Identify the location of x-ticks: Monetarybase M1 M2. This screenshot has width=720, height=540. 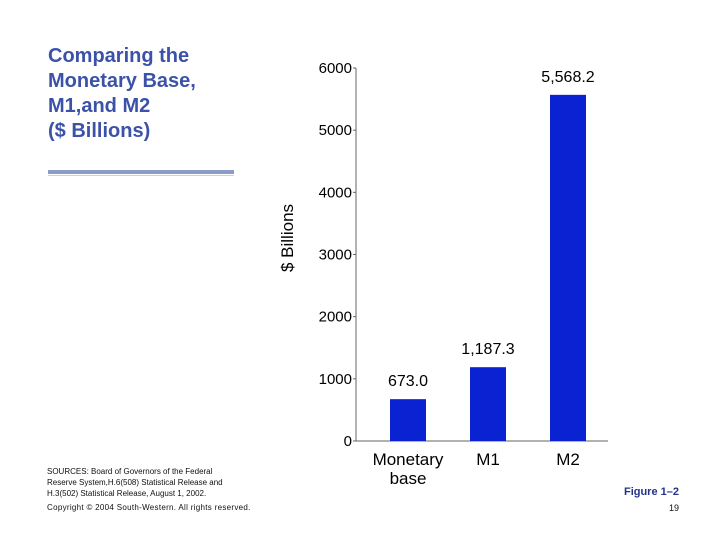
(476, 469).